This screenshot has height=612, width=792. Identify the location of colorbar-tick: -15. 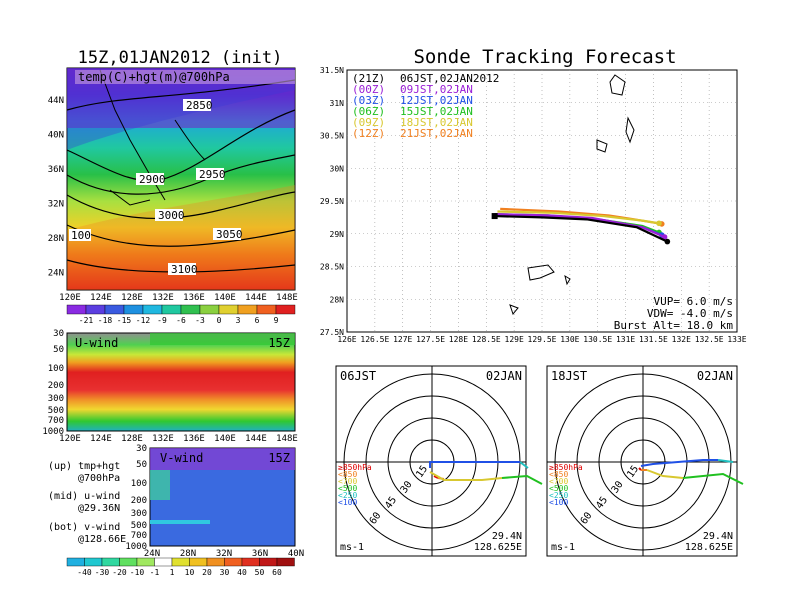
(124, 320).